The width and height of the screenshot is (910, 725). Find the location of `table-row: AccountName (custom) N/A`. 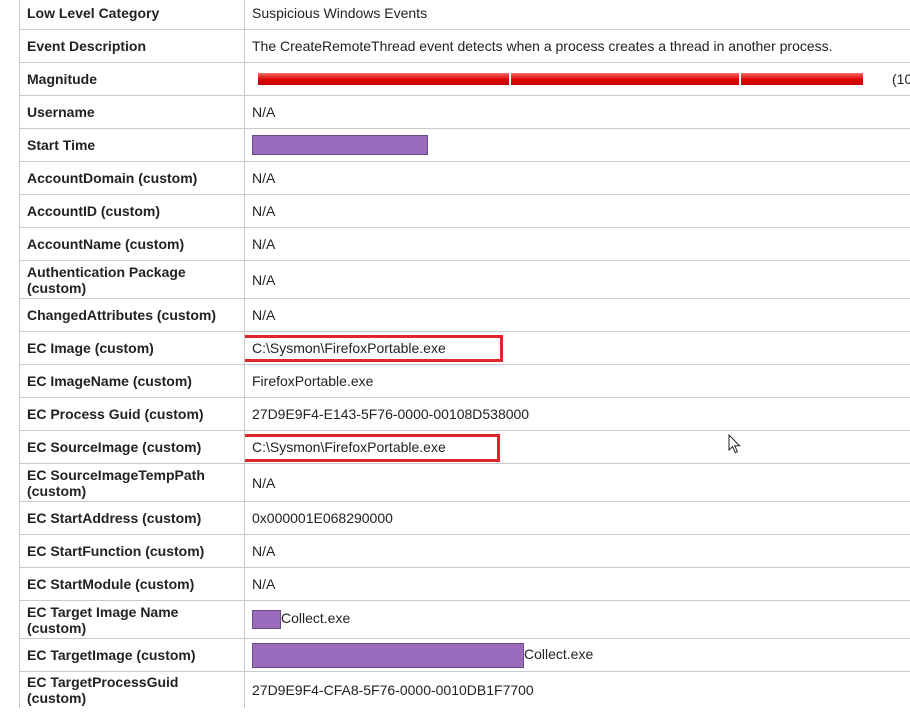

table-row: AccountName (custom) N/A is located at coordinates (464, 244).